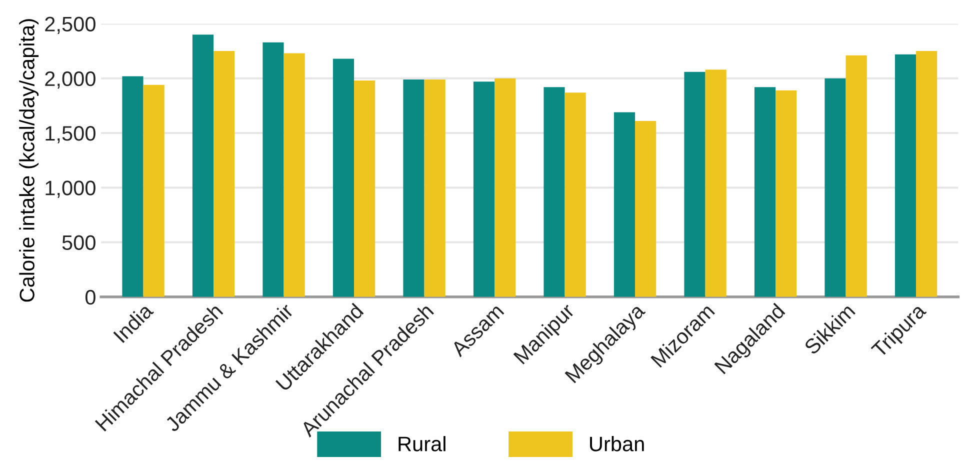 This screenshot has width=963, height=475. I want to click on y-tick-label: 2,000, so click(70, 80).